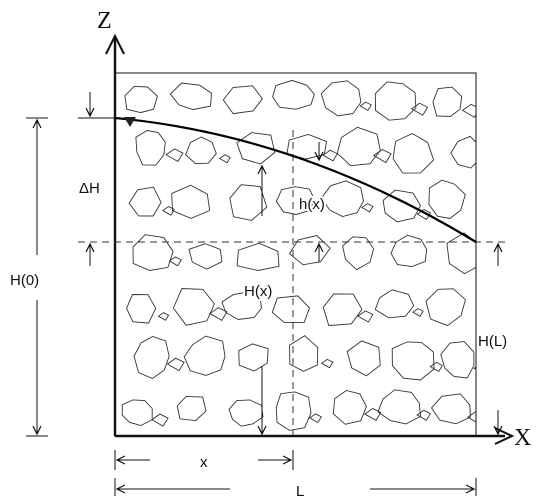  What do you see at coordinates (522, 438) in the screenshot?
I see `x-axis-label: X` at bounding box center [522, 438].